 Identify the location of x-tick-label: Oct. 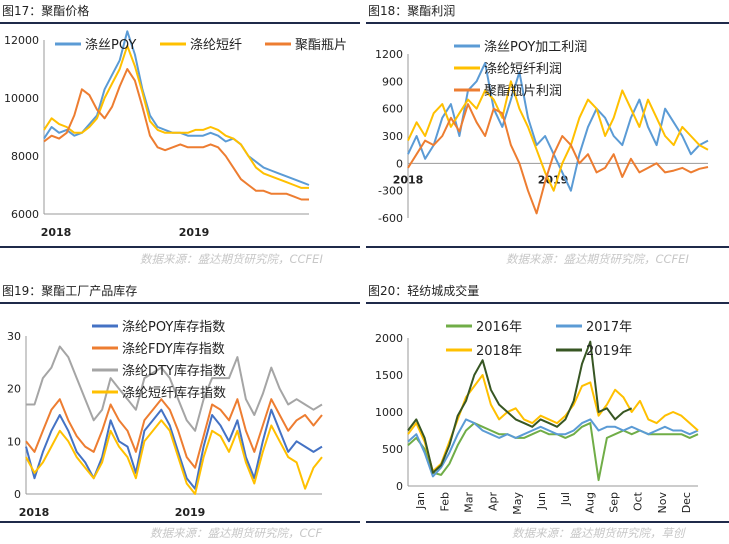
(638, 501).